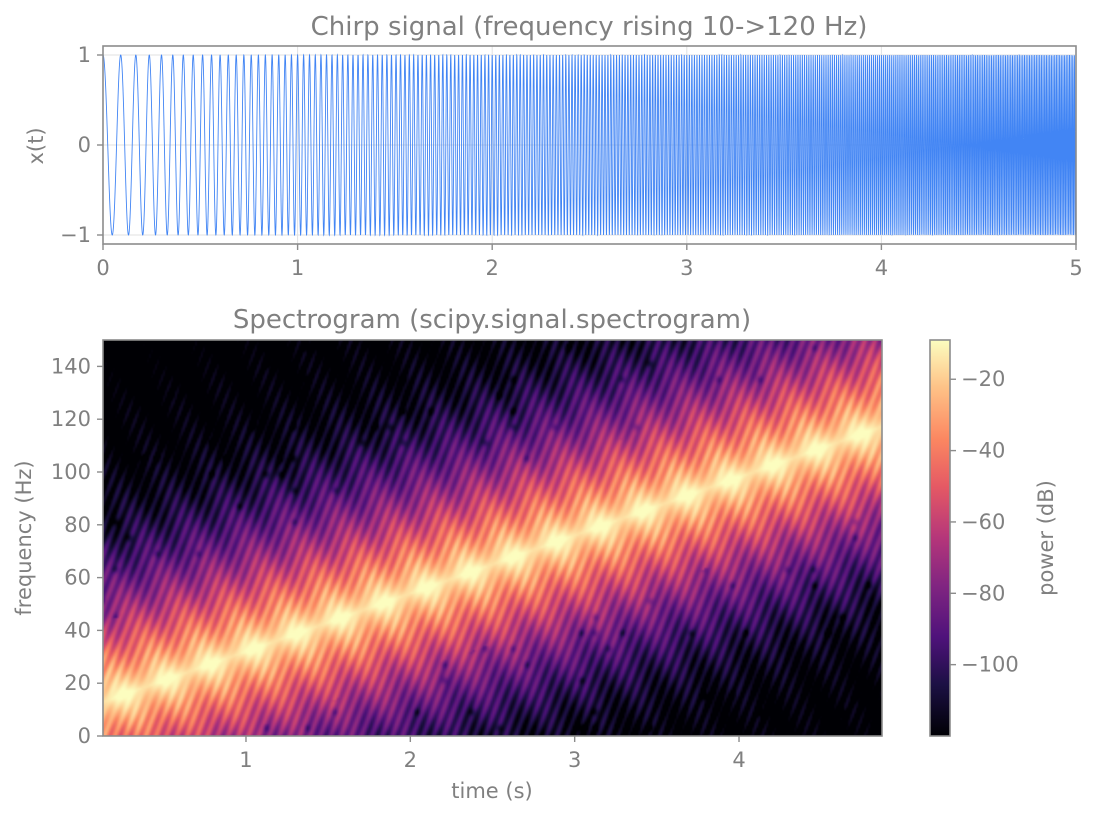  Describe the element at coordinates (983, 379) in the screenshot. I see `colorbar-tick-label: −20` at that location.